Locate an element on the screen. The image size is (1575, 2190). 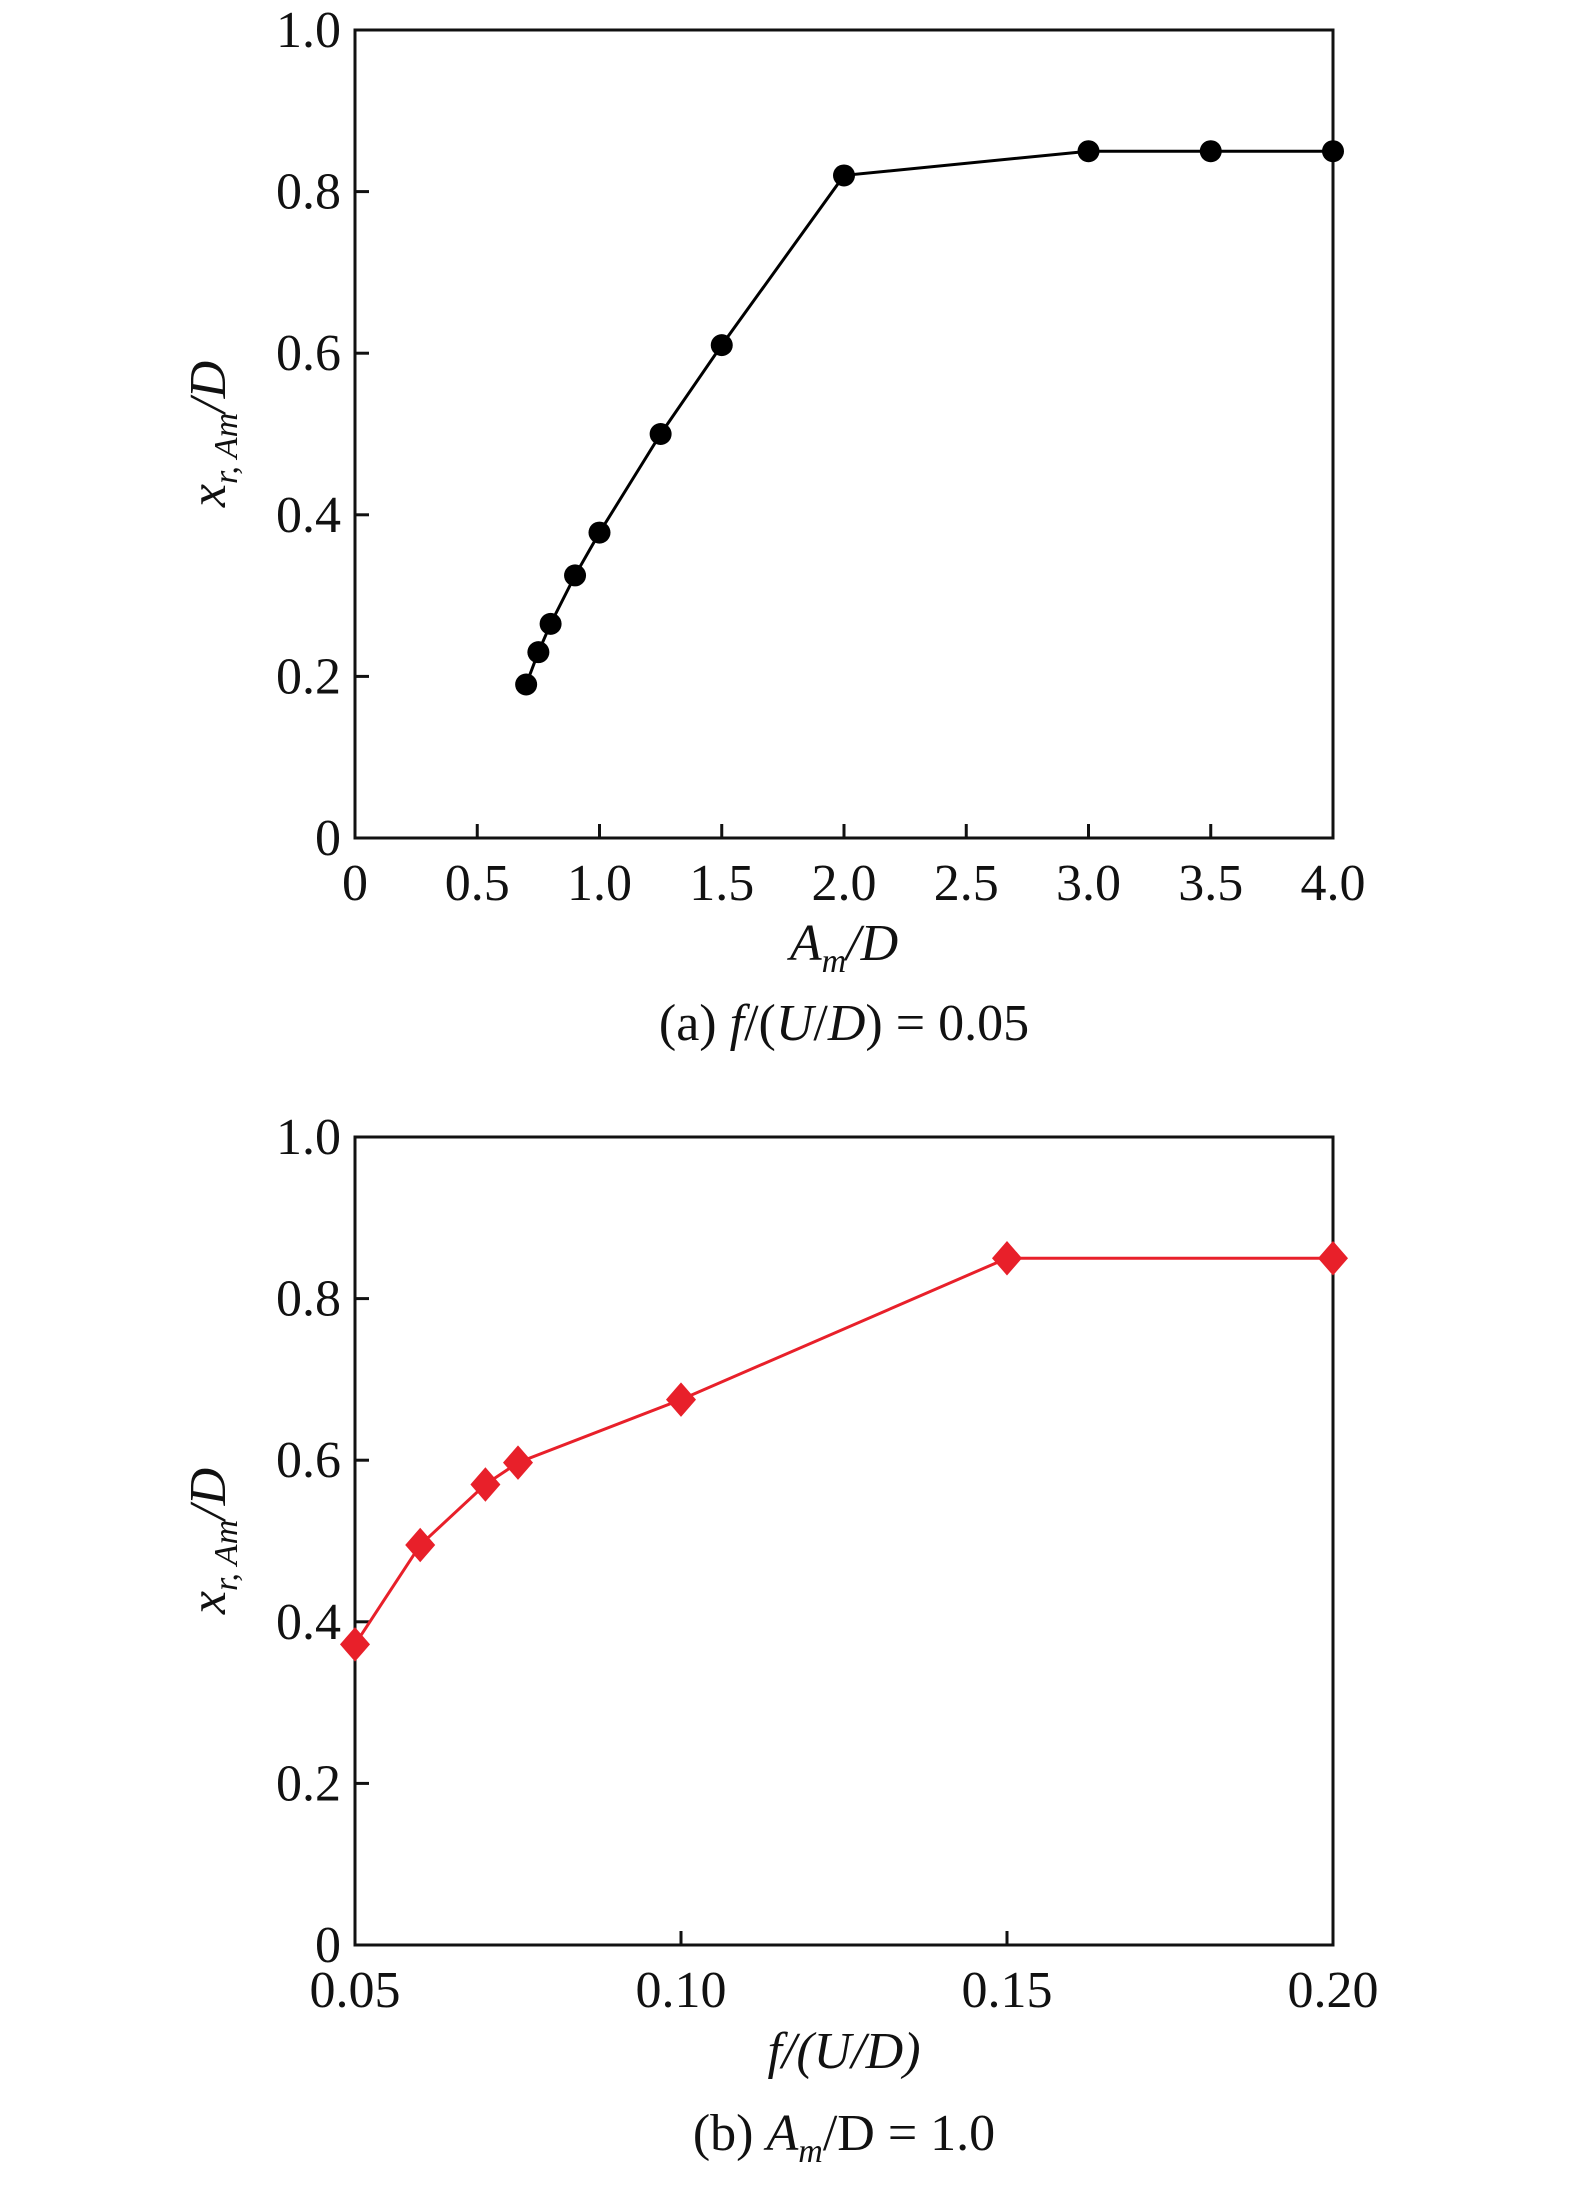
chart-caption: (b) Am/D = 1.0 is located at coordinates (844, 2137).